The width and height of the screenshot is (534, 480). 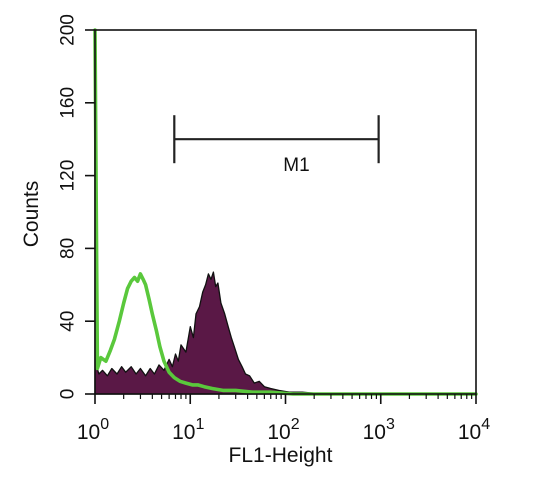 I want to click on y-tick-label: 120, so click(x=68, y=176).